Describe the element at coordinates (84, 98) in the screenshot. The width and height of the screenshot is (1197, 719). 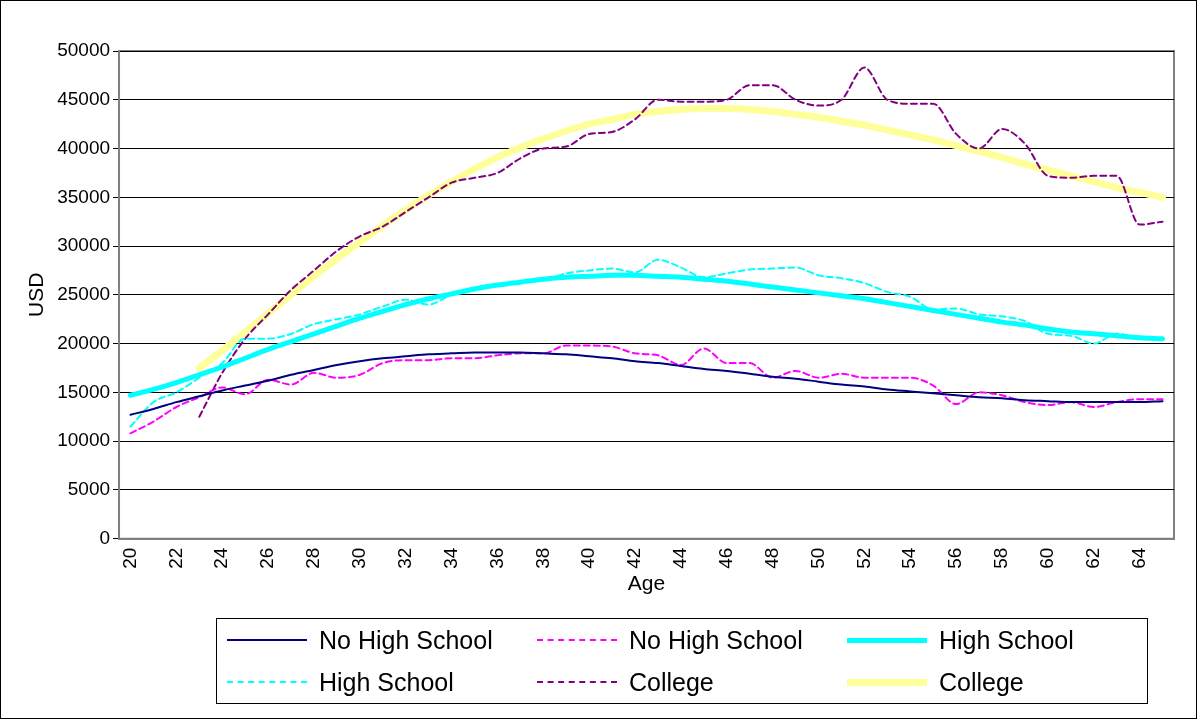
I see `y-tick-label: 45000` at that location.